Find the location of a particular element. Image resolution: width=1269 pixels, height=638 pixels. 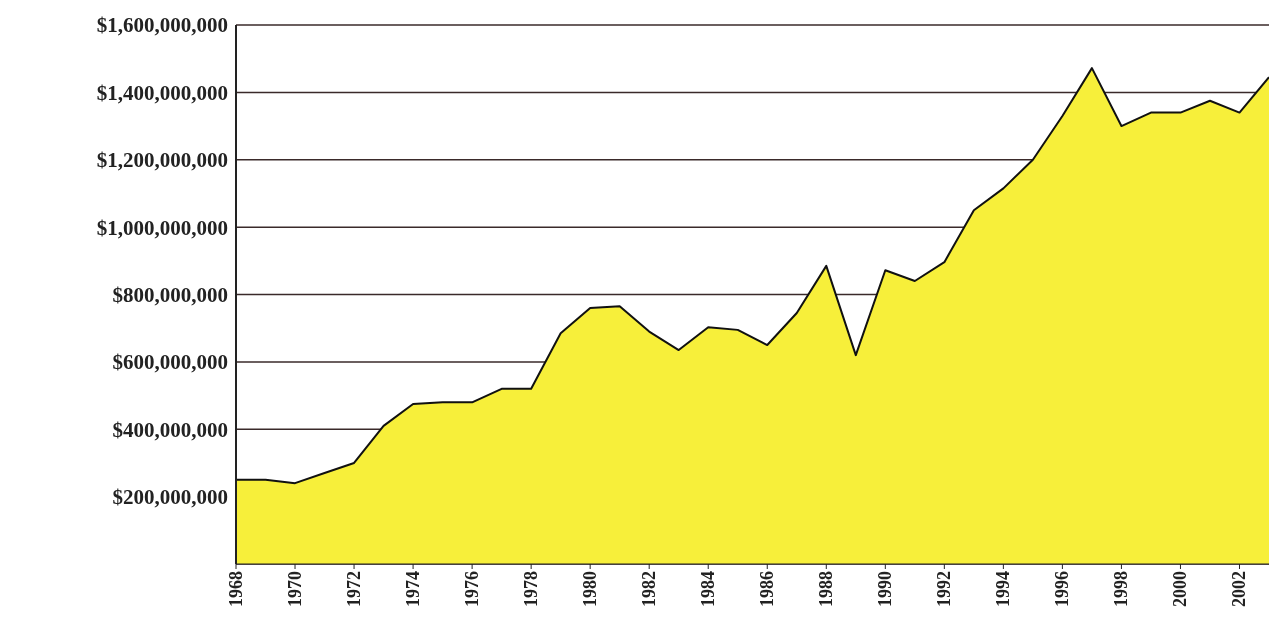

x-tick-label: 1996 is located at coordinates (1062, 589).